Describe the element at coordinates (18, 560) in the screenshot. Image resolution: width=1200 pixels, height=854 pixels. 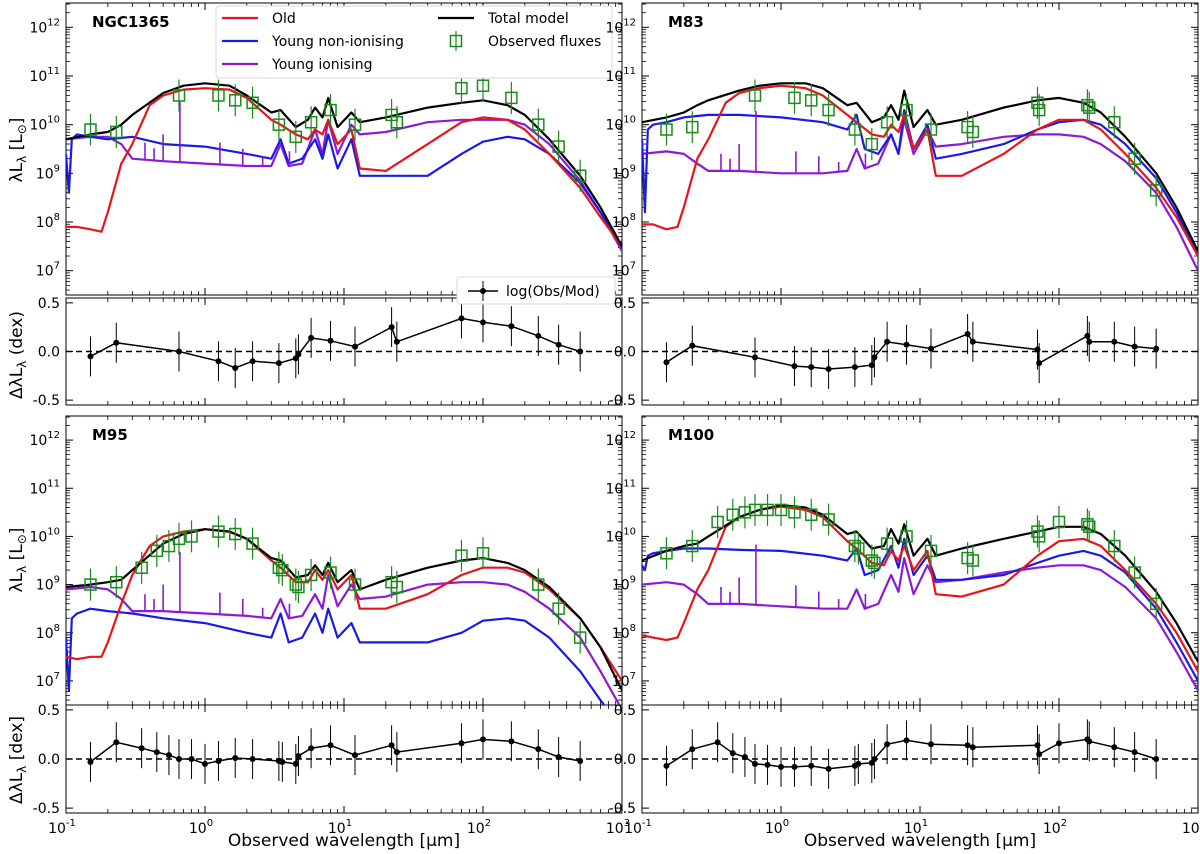
I see `ylabel-top-2: λLλ [L⊙]` at that location.